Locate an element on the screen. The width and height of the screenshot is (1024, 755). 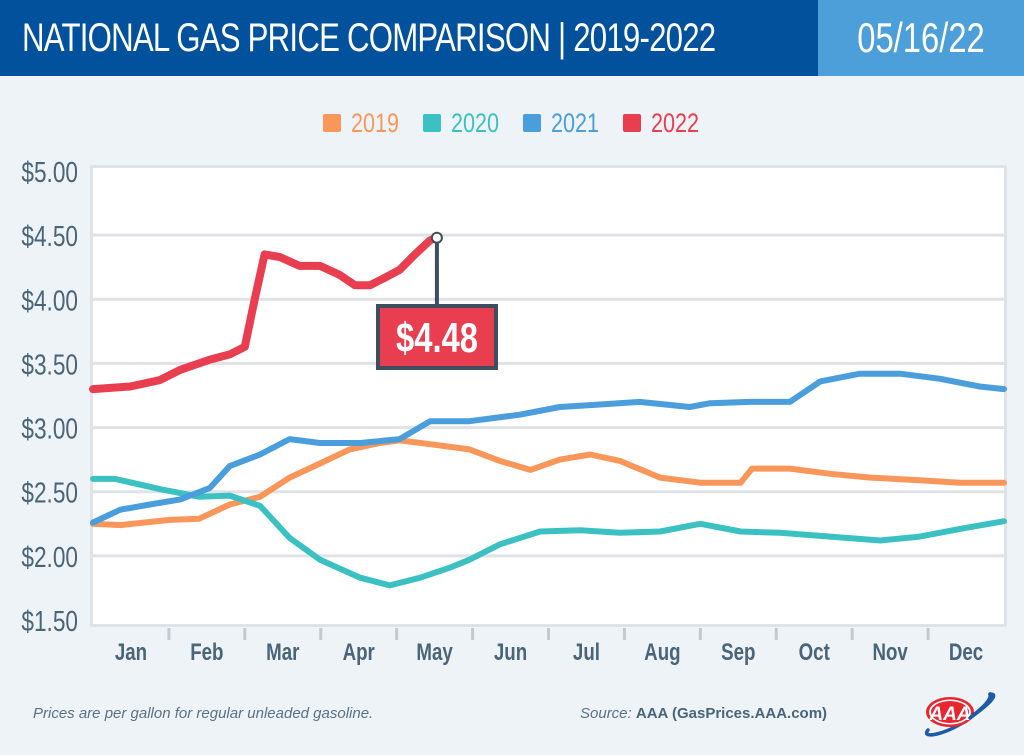
x-tick-label: Jul is located at coordinates (586, 652).